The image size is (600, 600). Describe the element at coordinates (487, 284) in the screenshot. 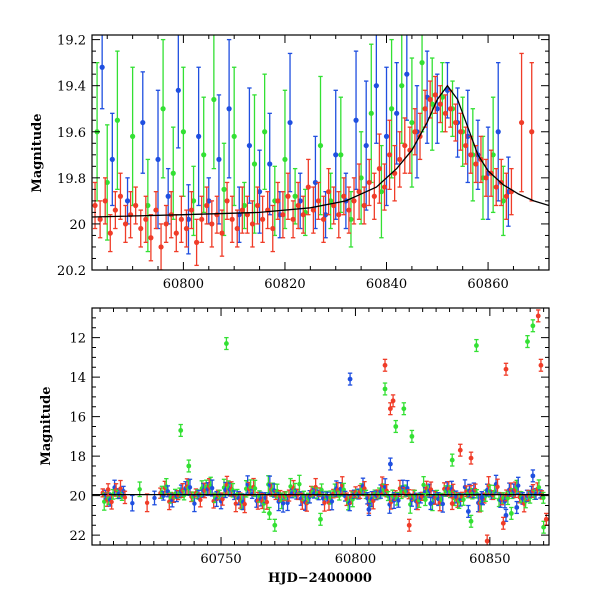

I see `top-x-tick-label: 60860` at that location.